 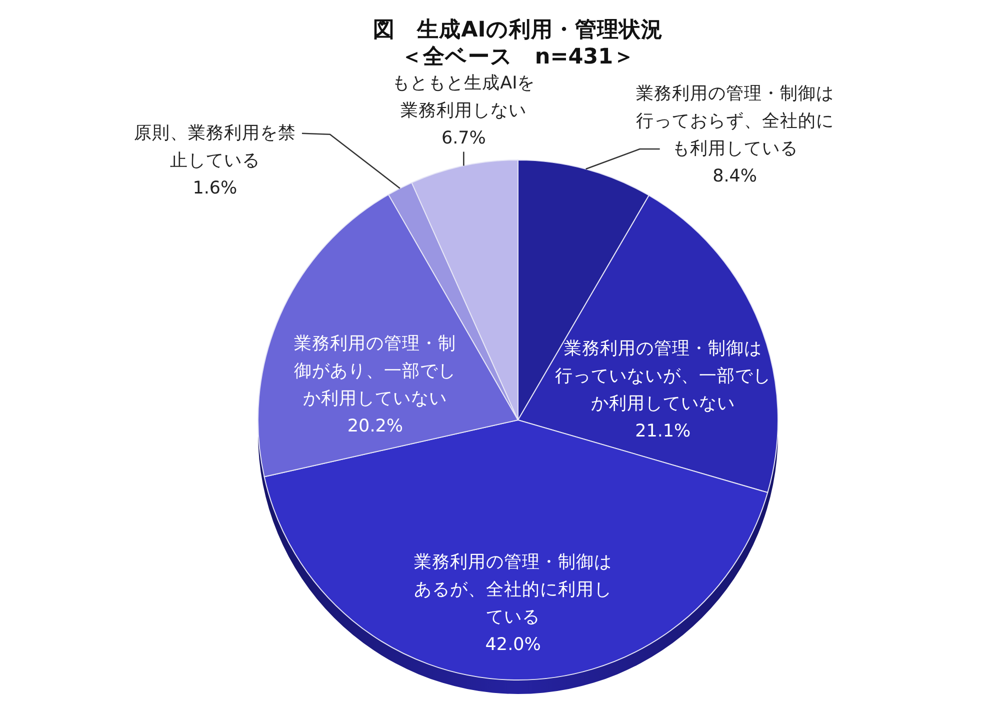 What do you see at coordinates (215, 188) in the screenshot?
I see `data-label: 1.6%` at bounding box center [215, 188].